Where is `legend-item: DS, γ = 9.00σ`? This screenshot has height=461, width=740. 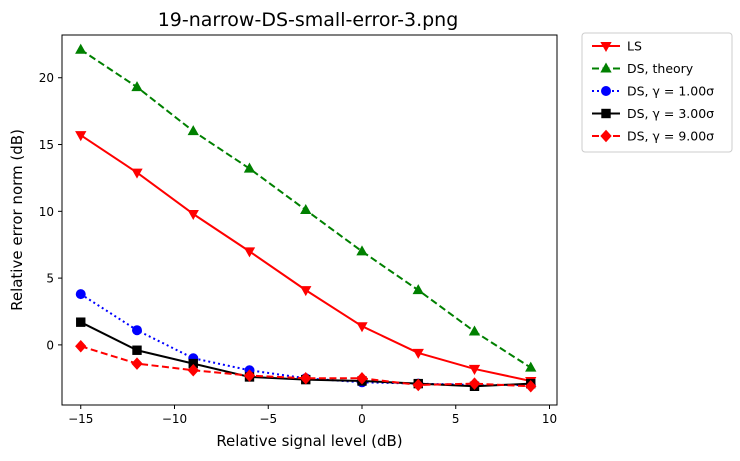
legend-item: DS, γ = 9.00σ is located at coordinates (653, 136).